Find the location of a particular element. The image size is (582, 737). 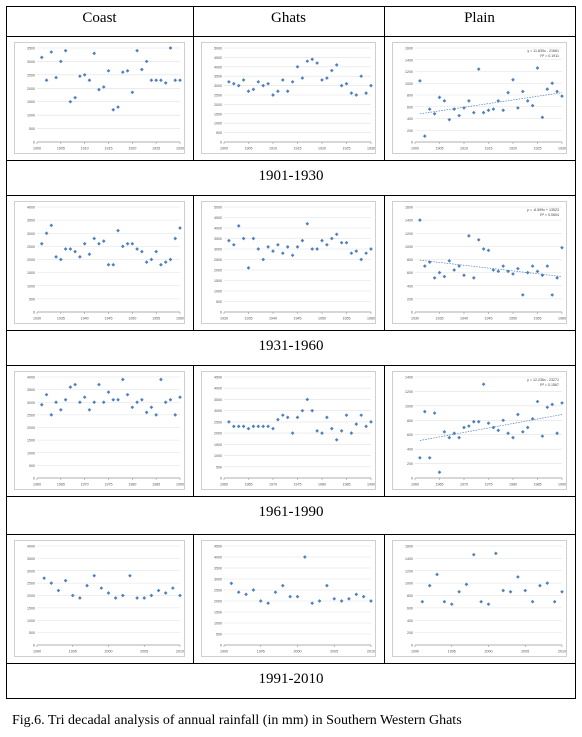

x-tick-label: 1945 is located at coordinates (298, 319).